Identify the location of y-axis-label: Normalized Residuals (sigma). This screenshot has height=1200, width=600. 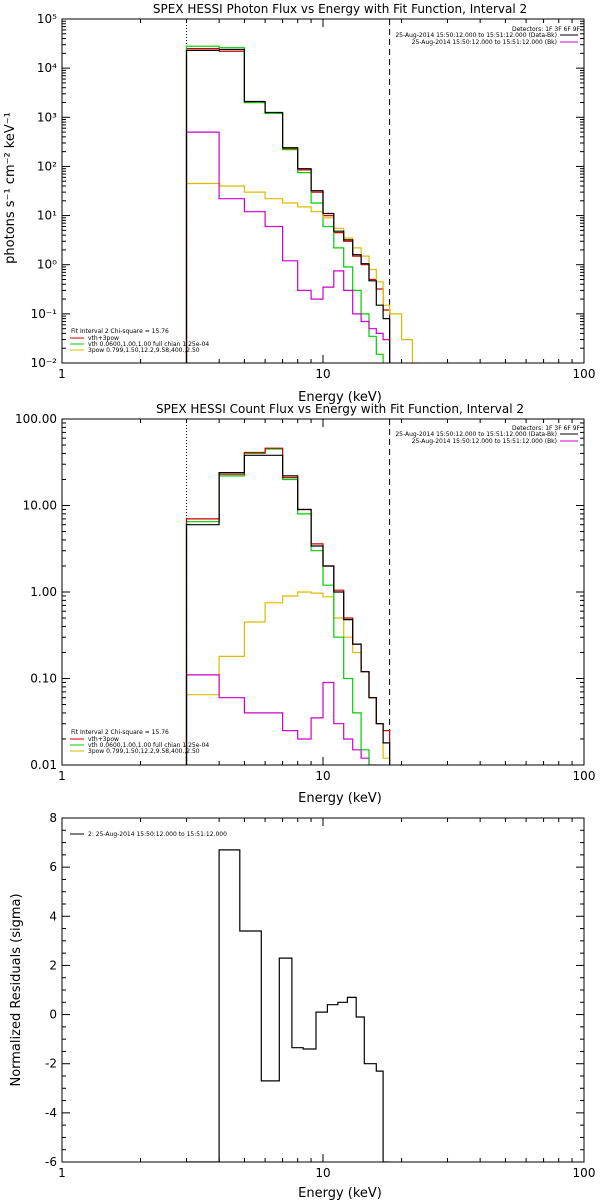
(16, 989).